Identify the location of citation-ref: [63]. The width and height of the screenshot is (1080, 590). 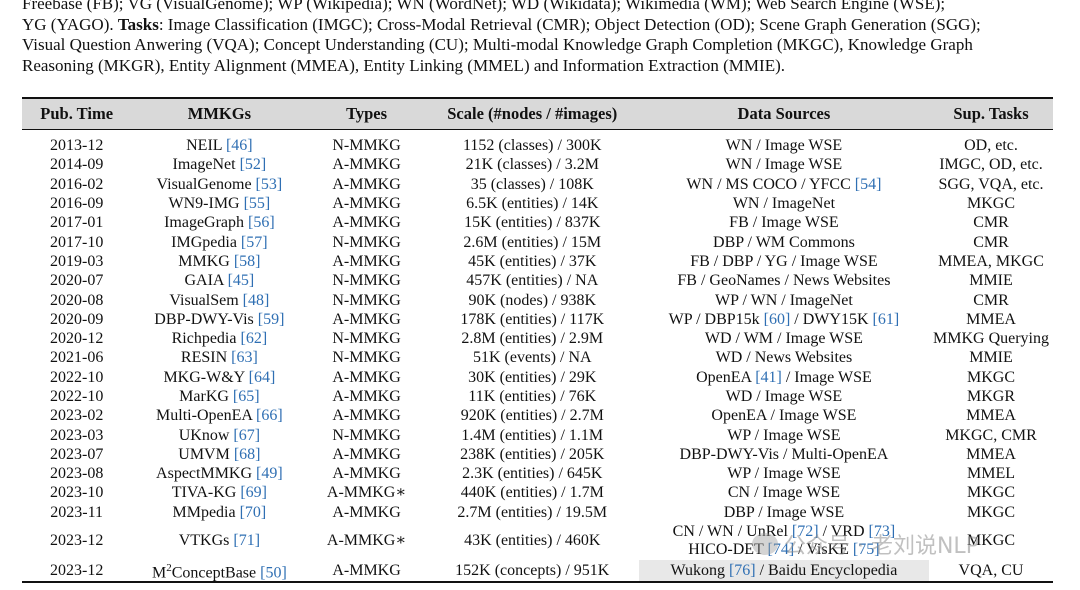
(244, 358).